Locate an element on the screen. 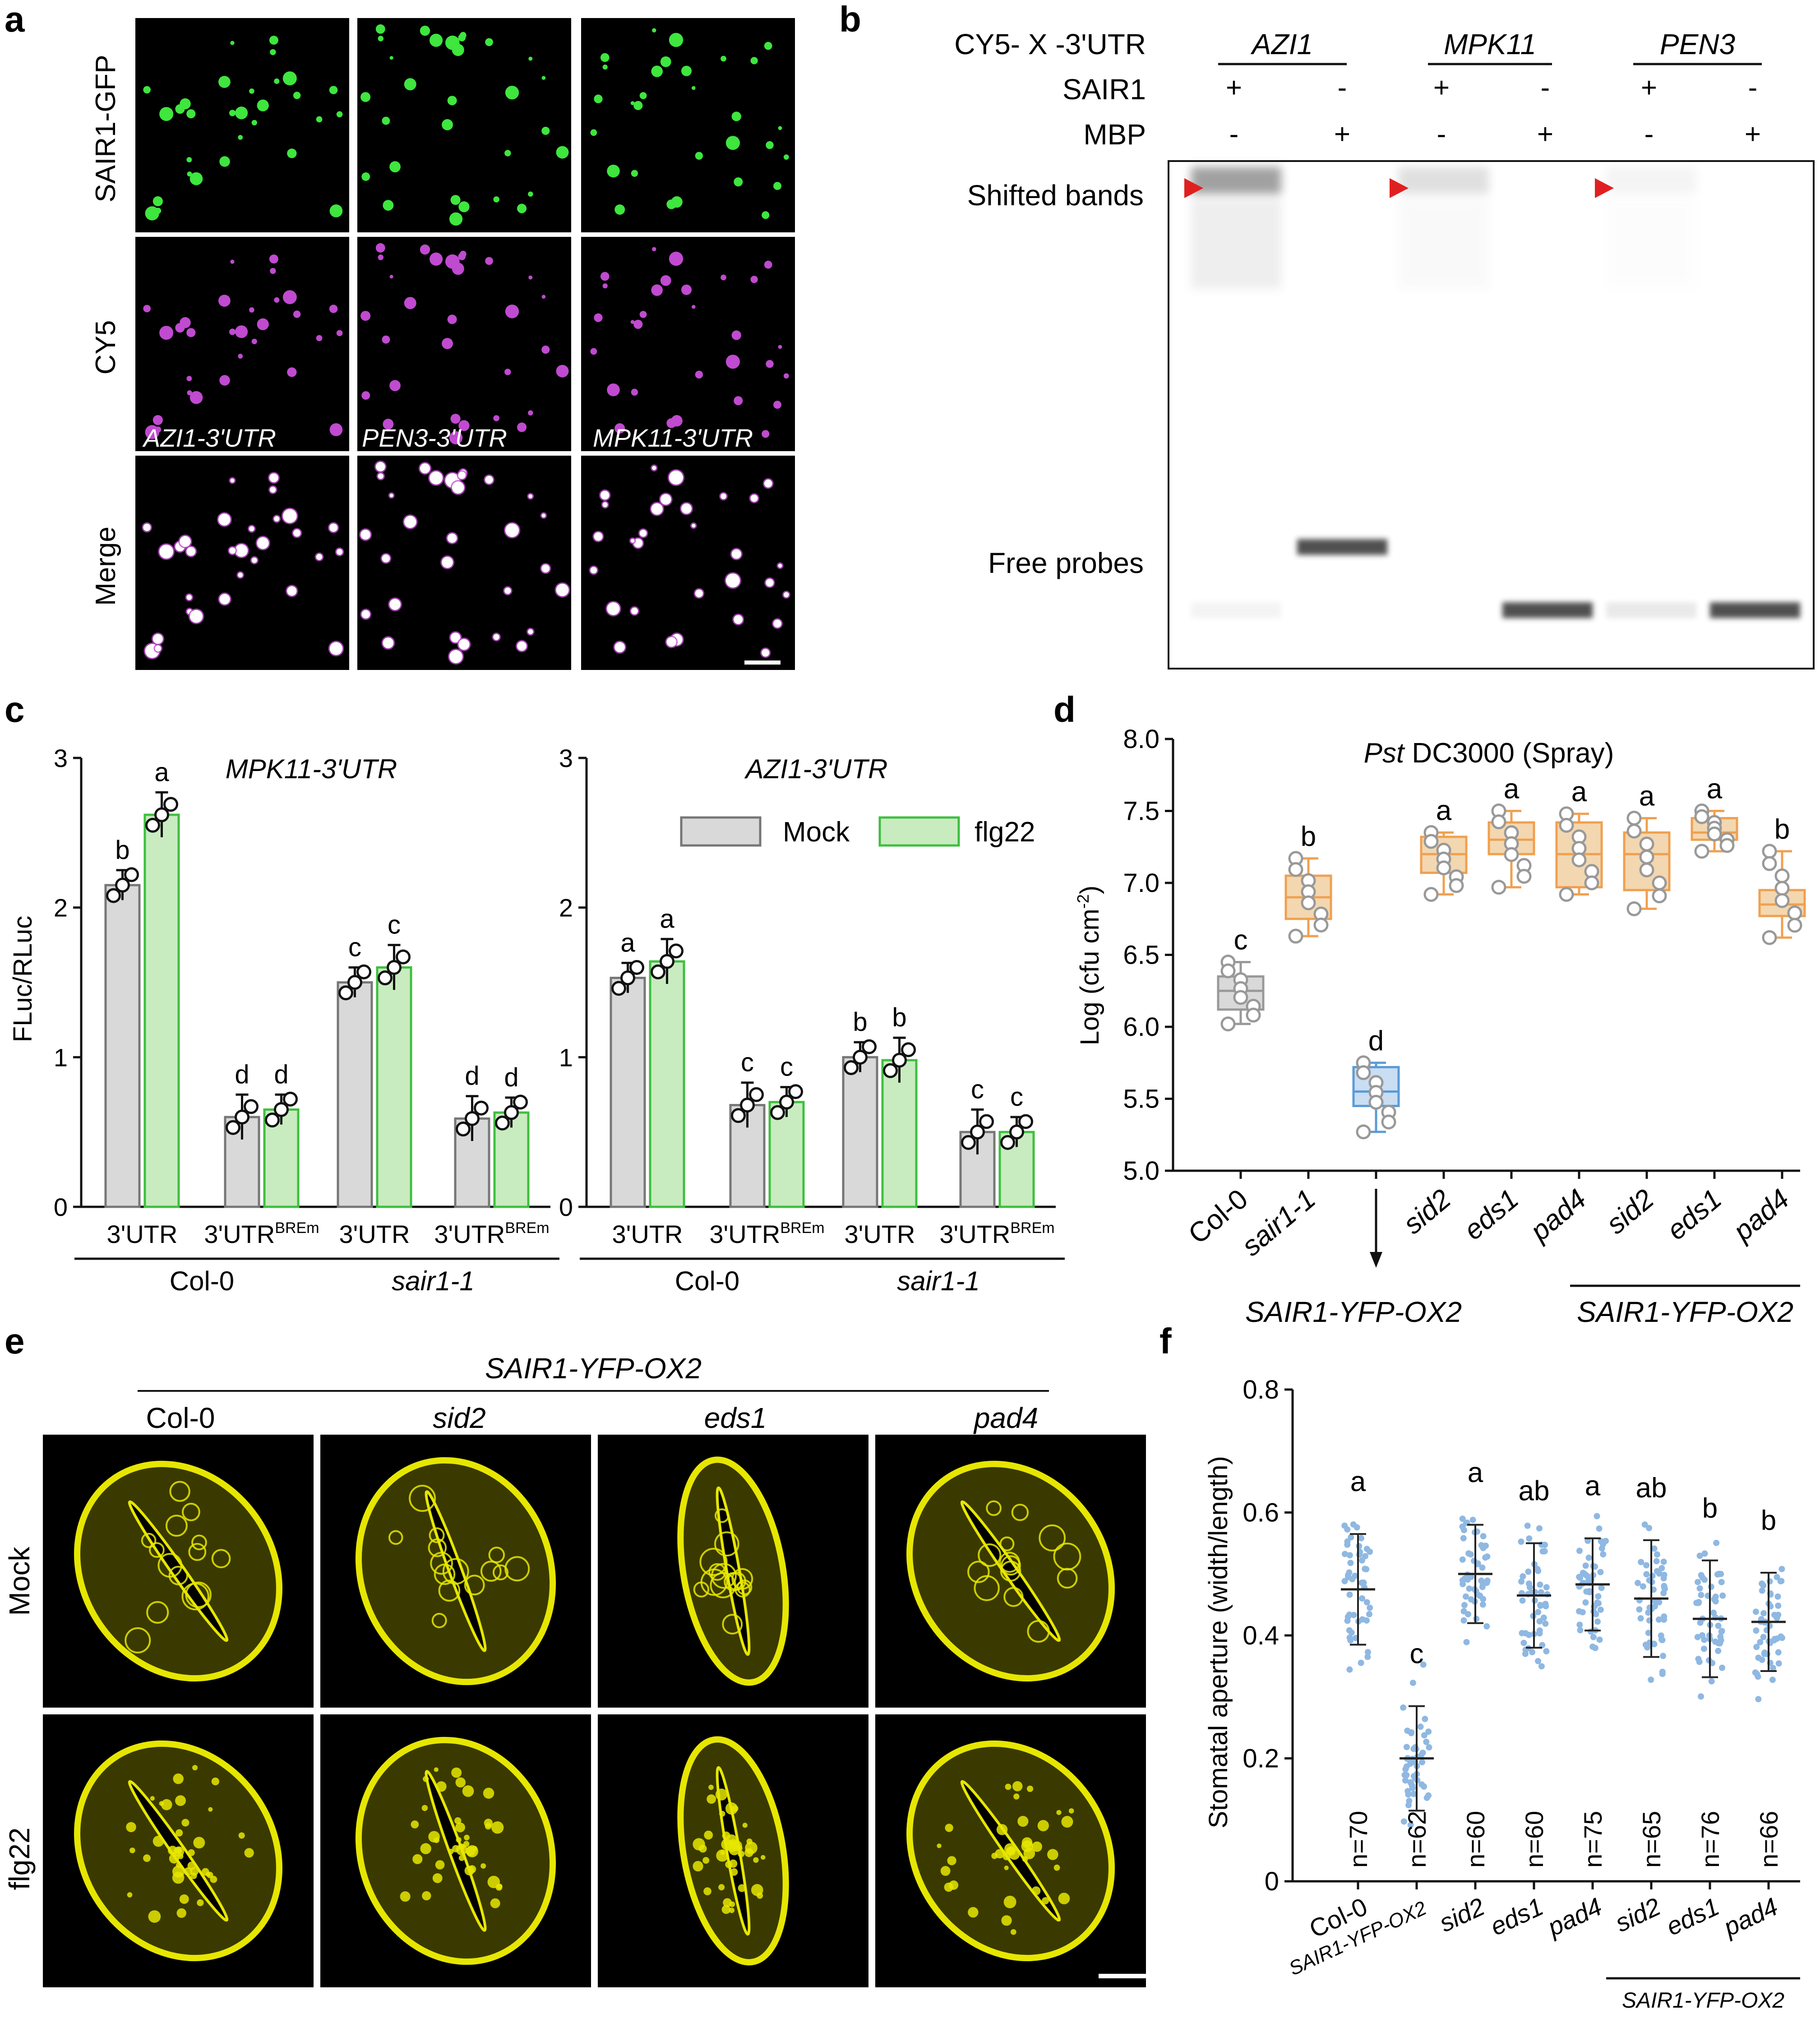 Image resolution: width=1820 pixels, height=2018 pixels. sample-size: n=75 is located at coordinates (1593, 1839).